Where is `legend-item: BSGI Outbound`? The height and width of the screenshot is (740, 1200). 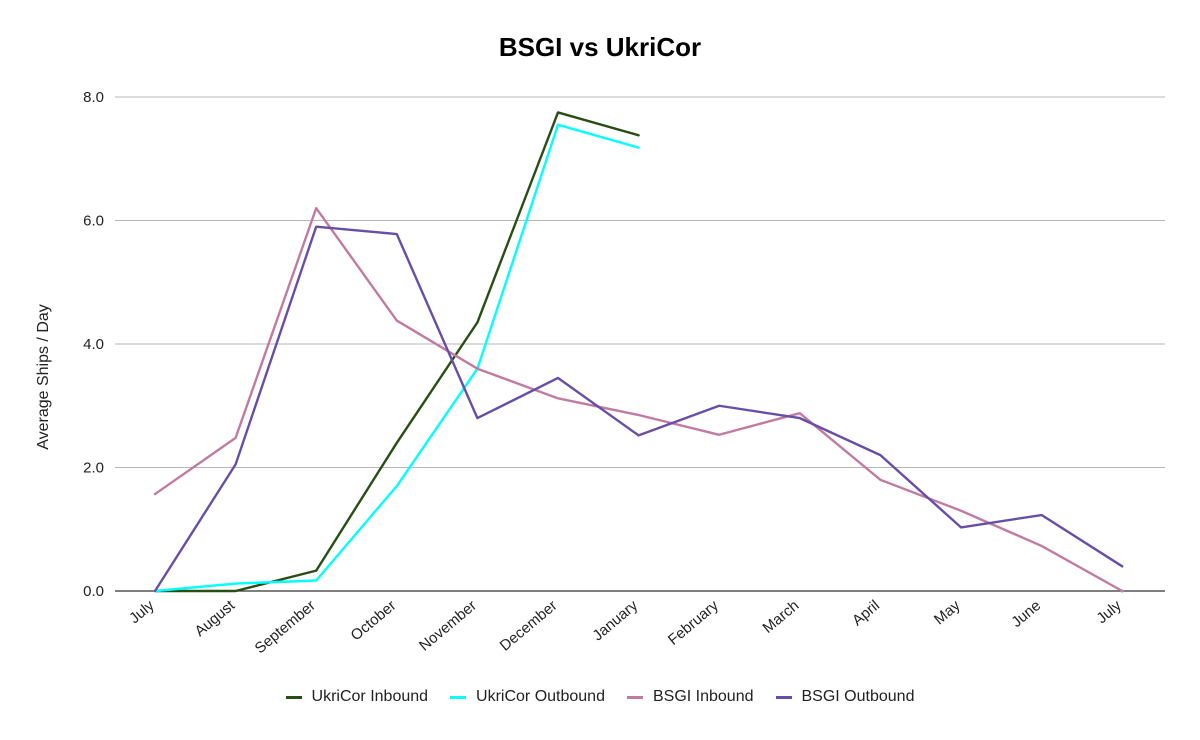
legend-item: BSGI Outbound is located at coordinates (845, 697).